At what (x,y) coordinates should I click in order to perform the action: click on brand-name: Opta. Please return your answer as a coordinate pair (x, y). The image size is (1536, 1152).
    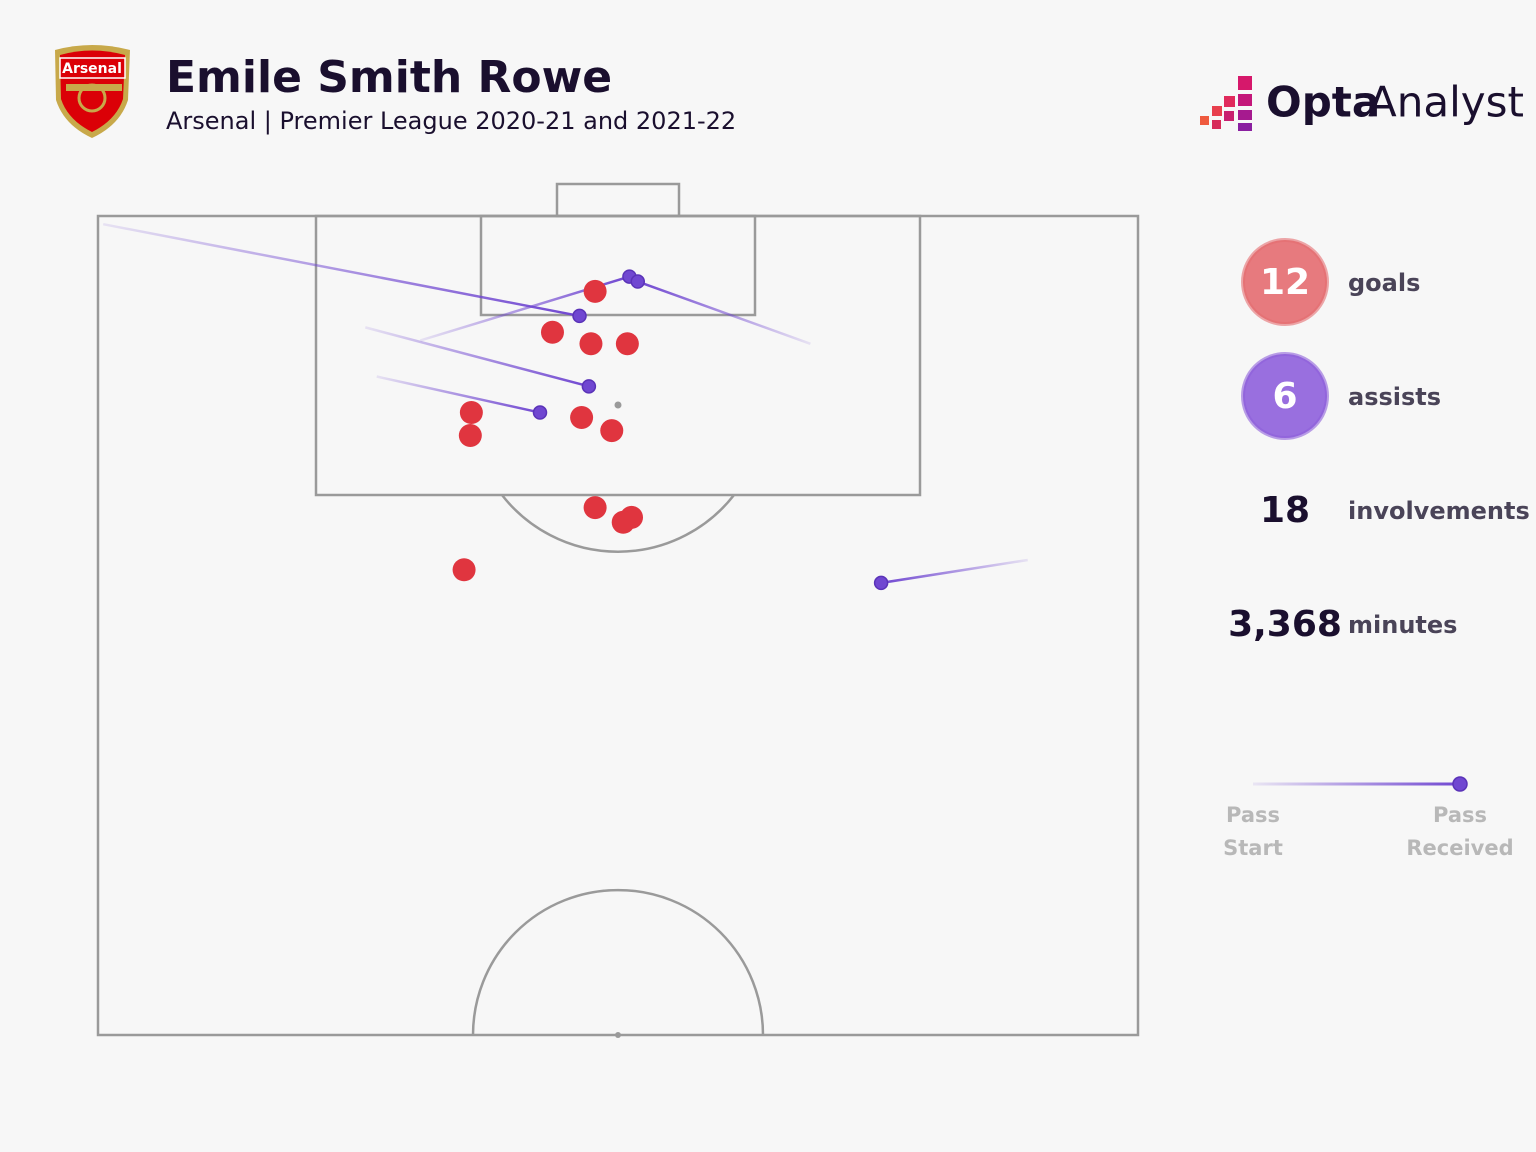
    Looking at the image, I should click on (1323, 102).